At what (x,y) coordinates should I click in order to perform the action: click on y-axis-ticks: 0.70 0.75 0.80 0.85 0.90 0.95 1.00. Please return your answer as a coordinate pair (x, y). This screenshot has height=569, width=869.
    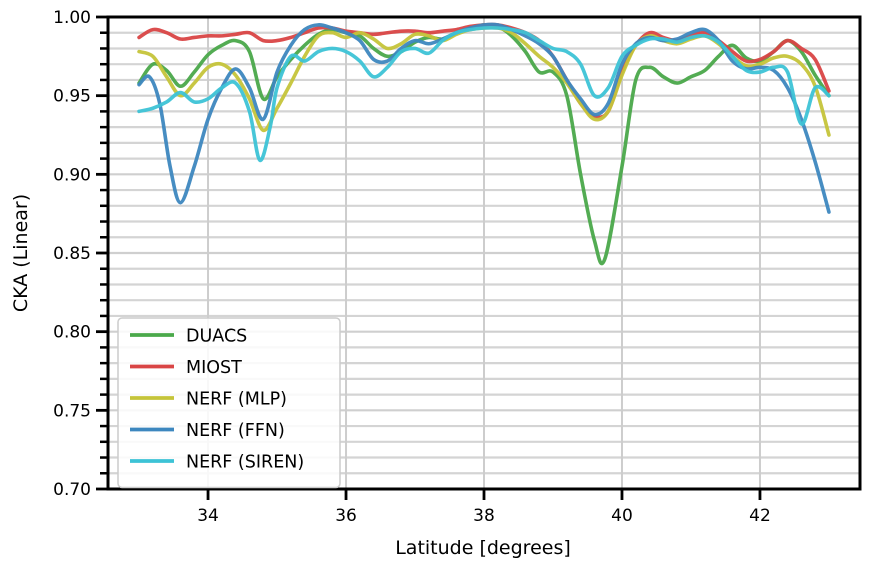
    Looking at the image, I should click on (80, 254).